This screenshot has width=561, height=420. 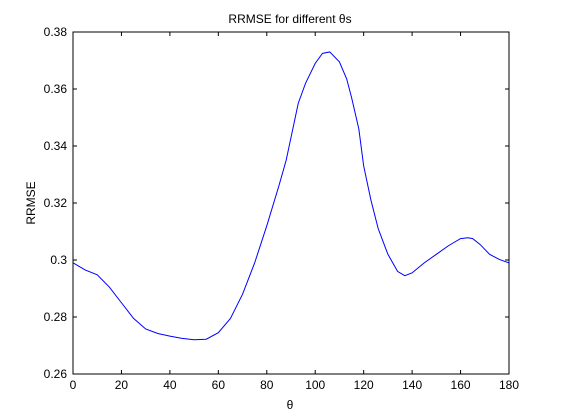 What do you see at coordinates (56, 203) in the screenshot?
I see `y-tick-label: 0.32` at bounding box center [56, 203].